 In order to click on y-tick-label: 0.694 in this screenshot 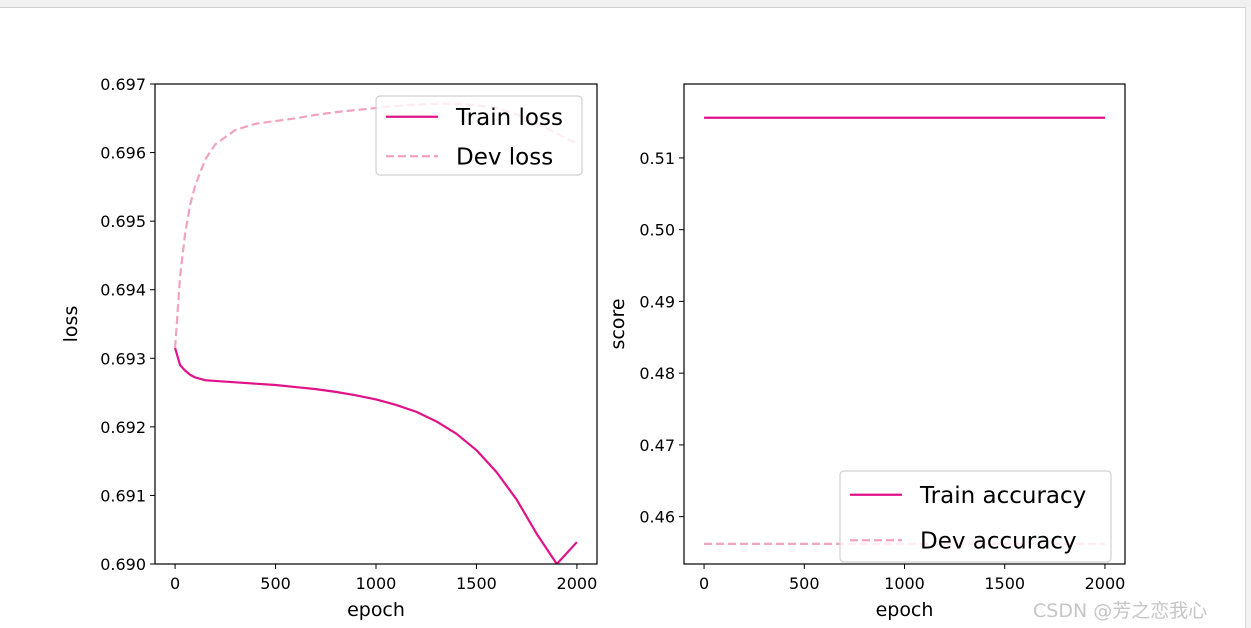, I will do `click(123, 290)`.